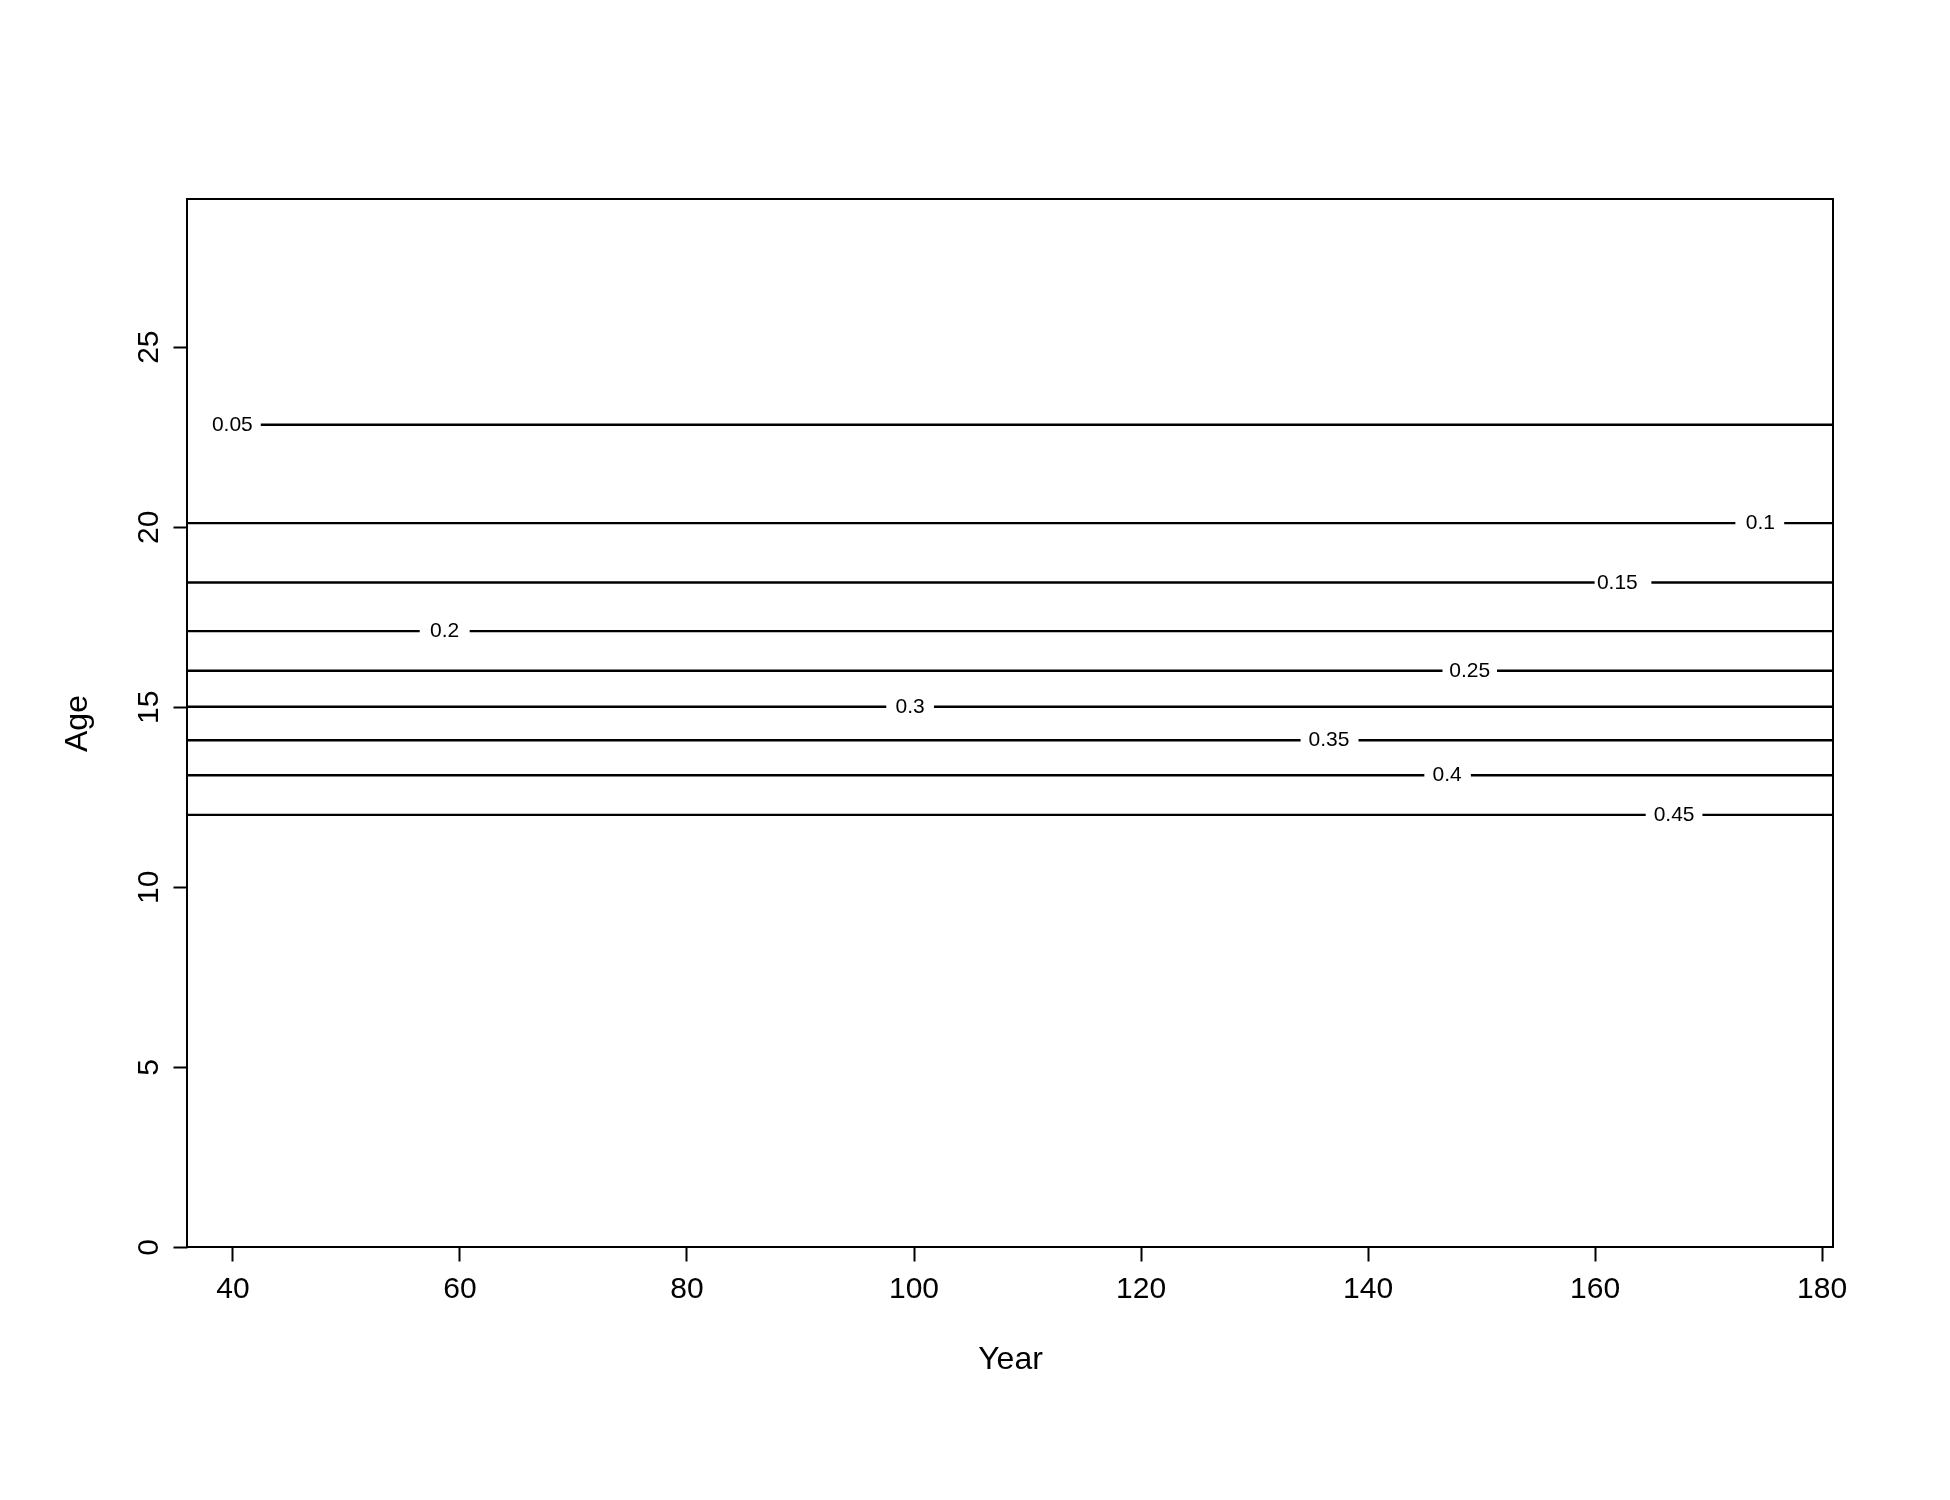 This screenshot has width=1950, height=1500. Describe the element at coordinates (233, 1287) in the screenshot. I see `x-tick-label: 40` at that location.